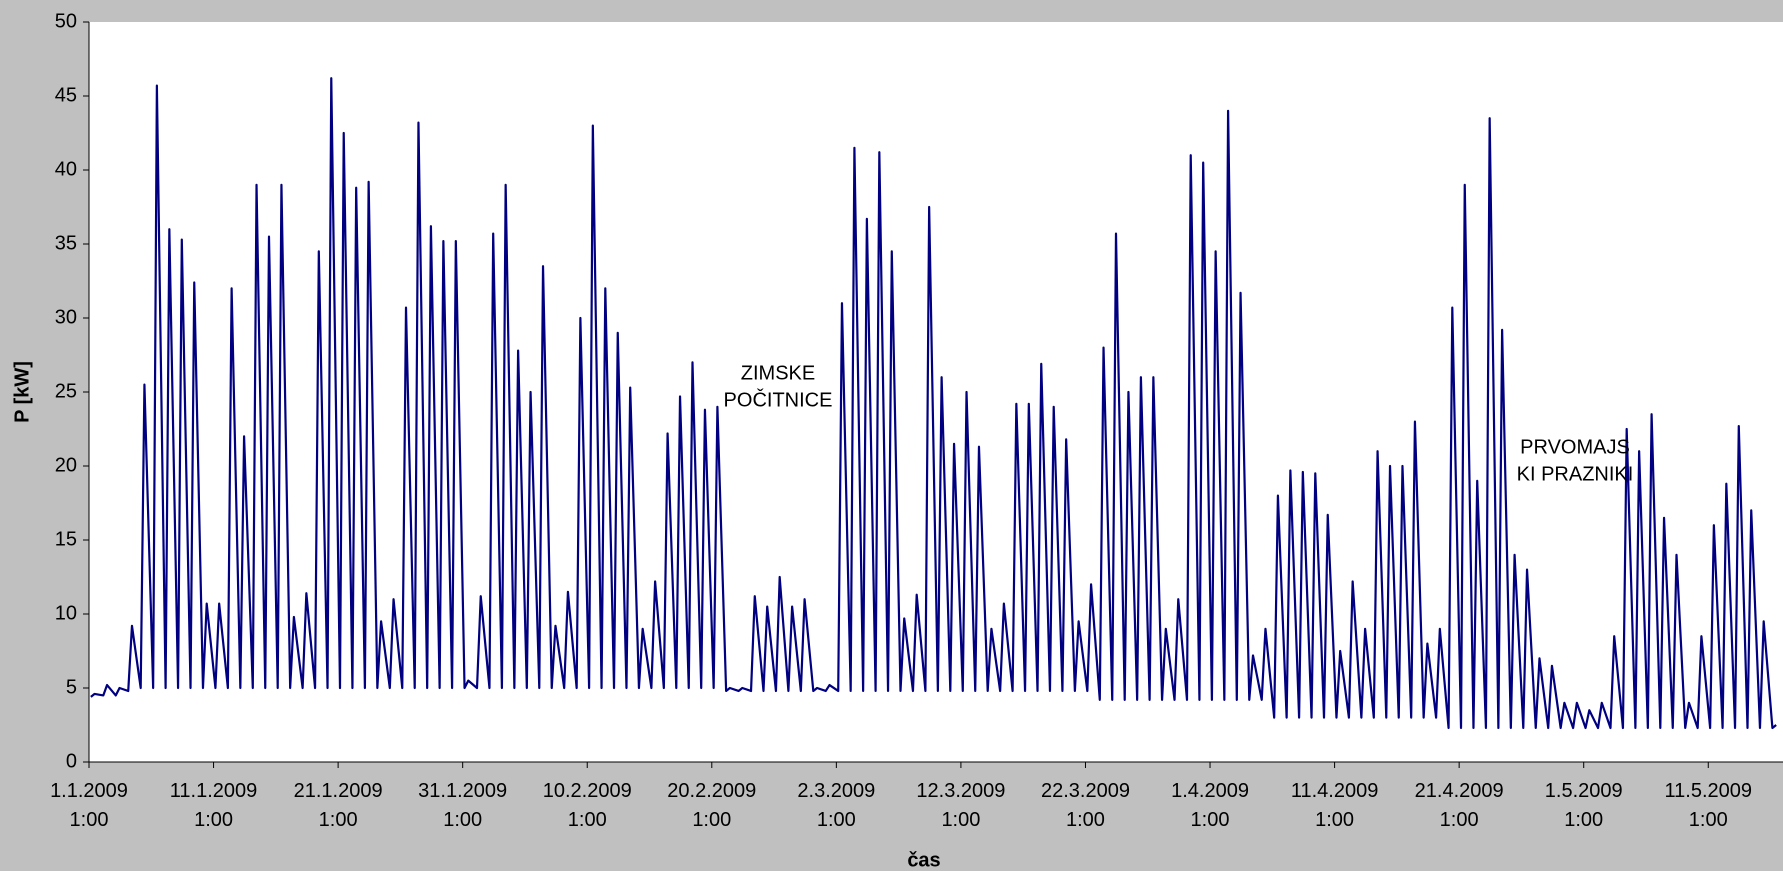 The image size is (1783, 871). Describe the element at coordinates (66, 21) in the screenshot. I see `y-tick-label: 50` at that location.